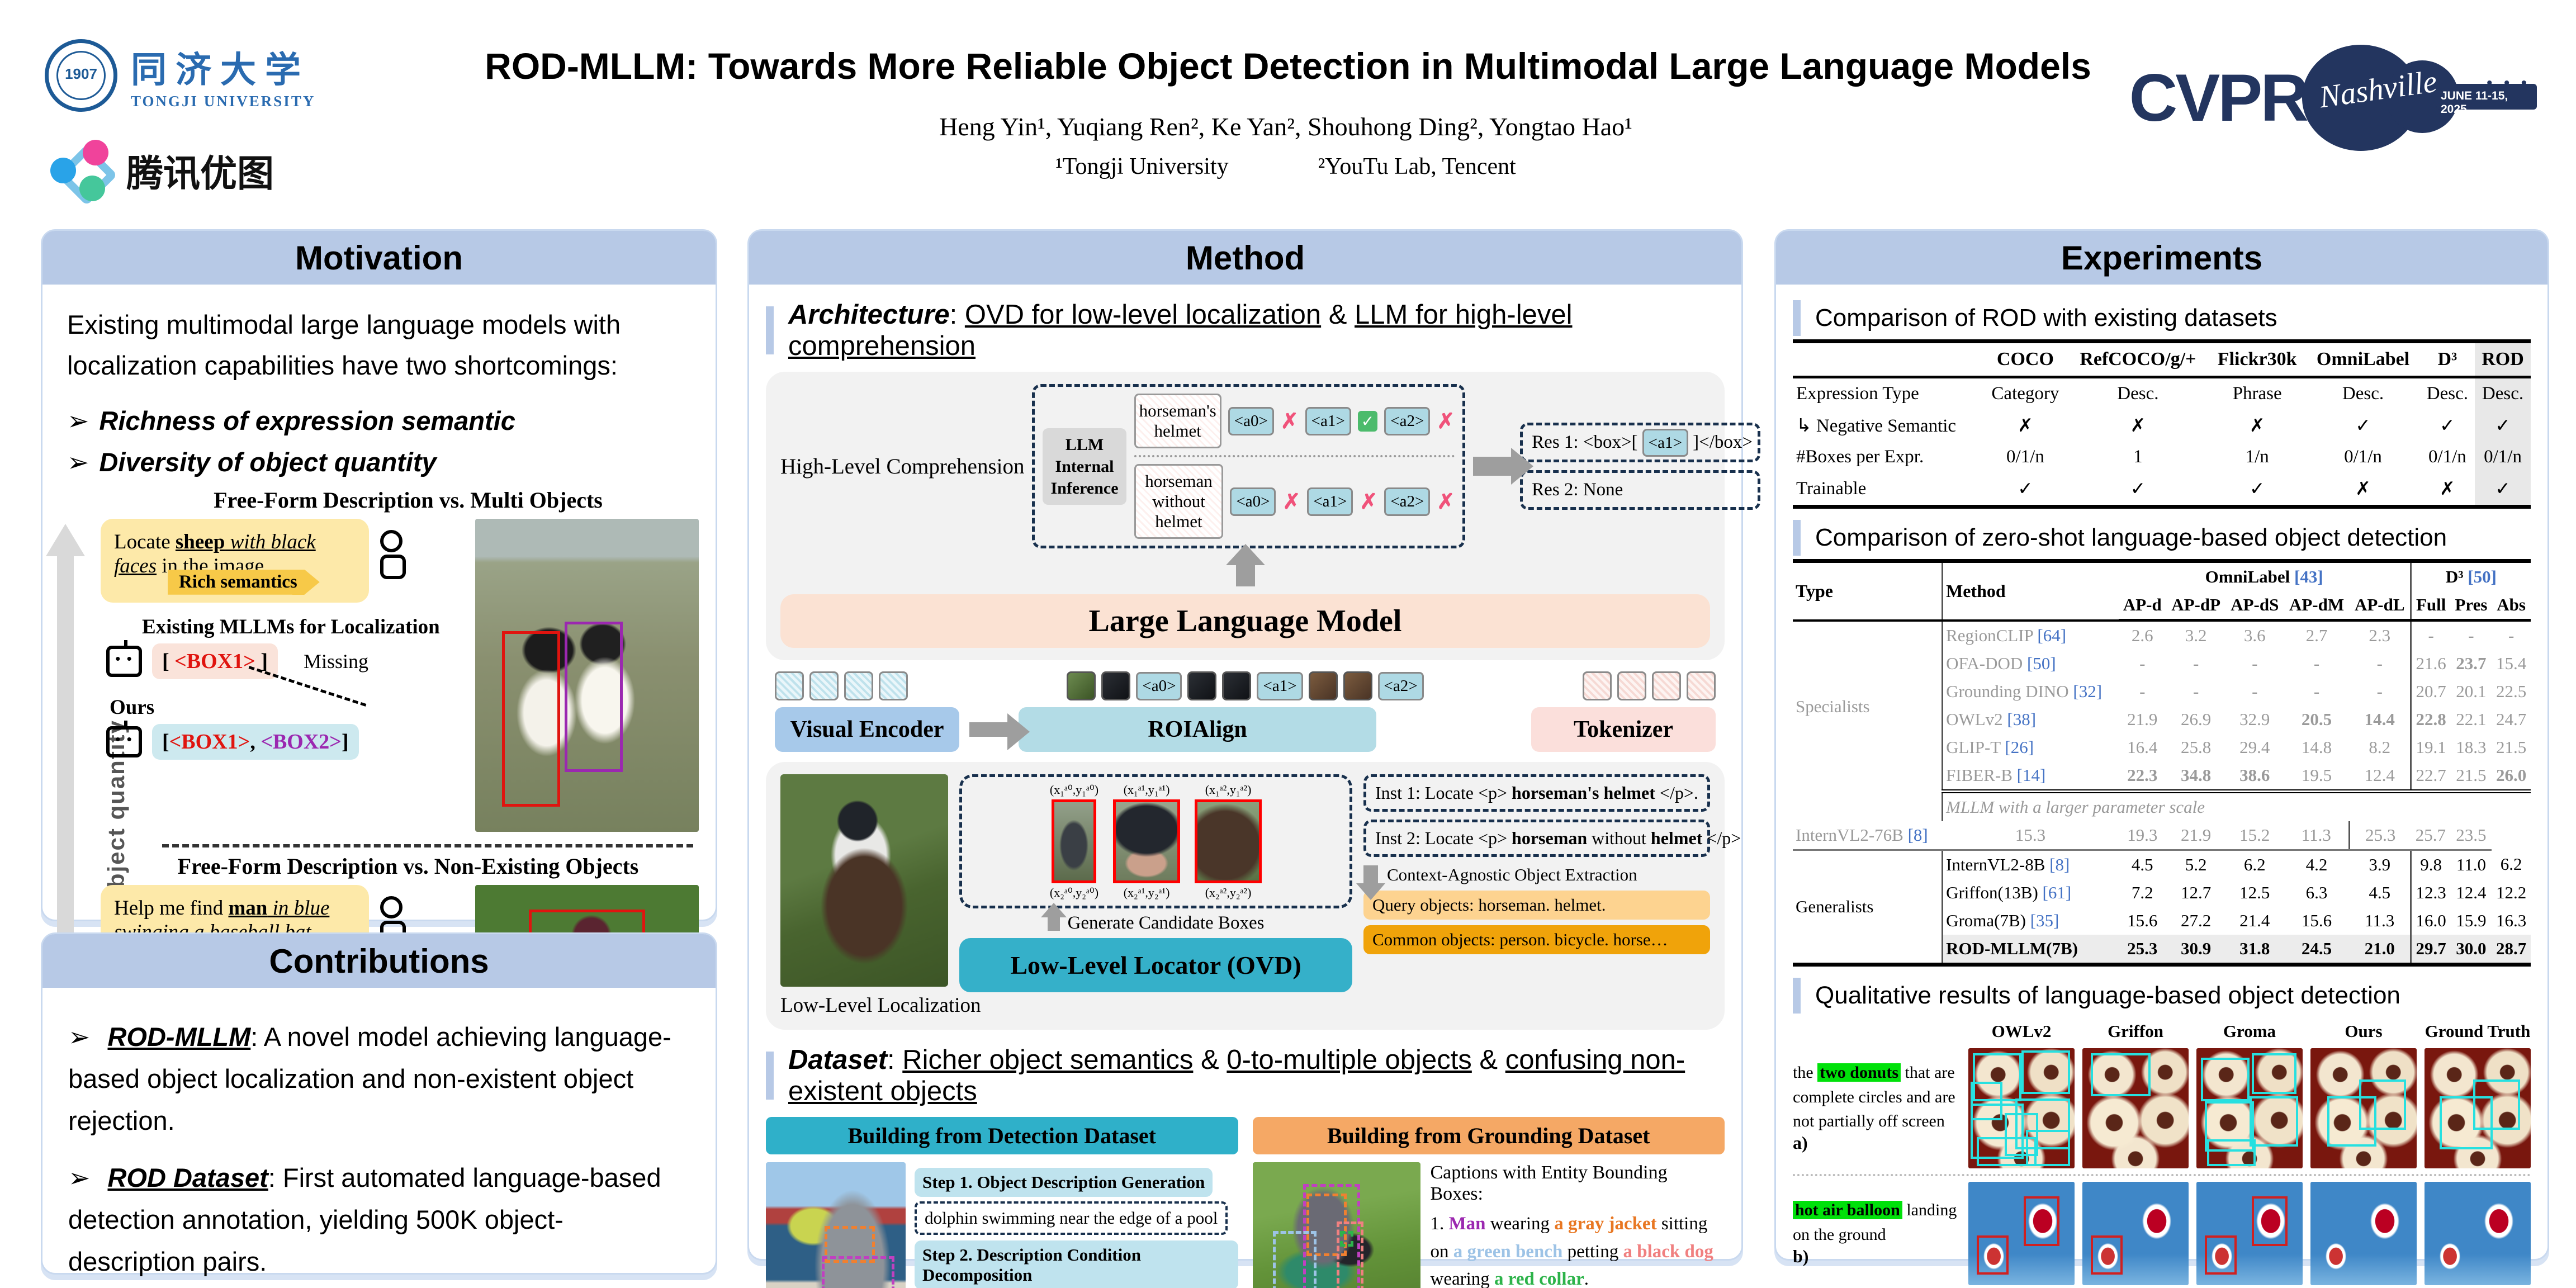 Image resolution: width=2576 pixels, height=1288 pixels. I want to click on up-arrow-icon, so click(1245, 565).